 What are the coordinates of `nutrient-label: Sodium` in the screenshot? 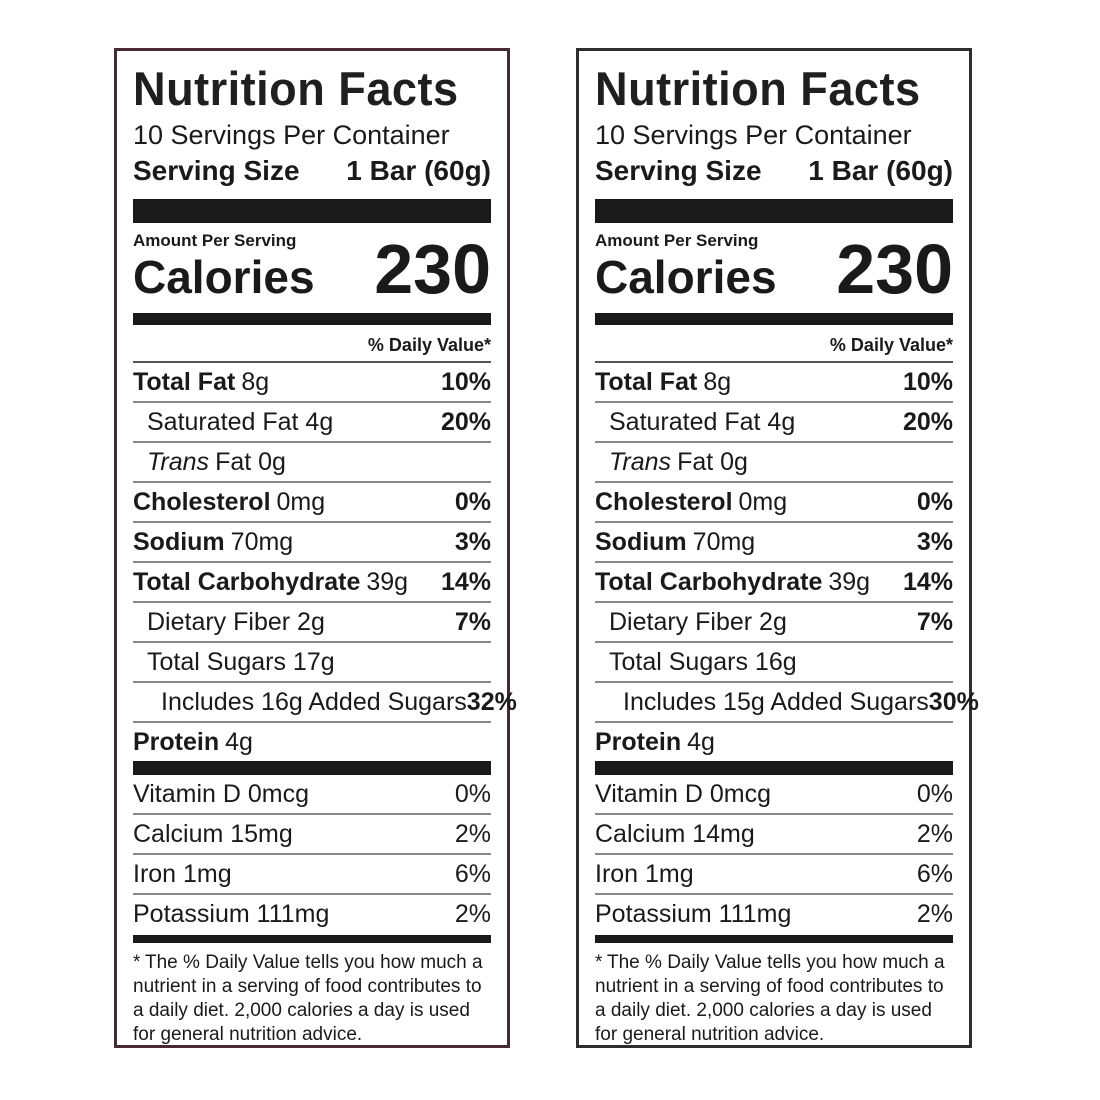 It's located at (641, 541).